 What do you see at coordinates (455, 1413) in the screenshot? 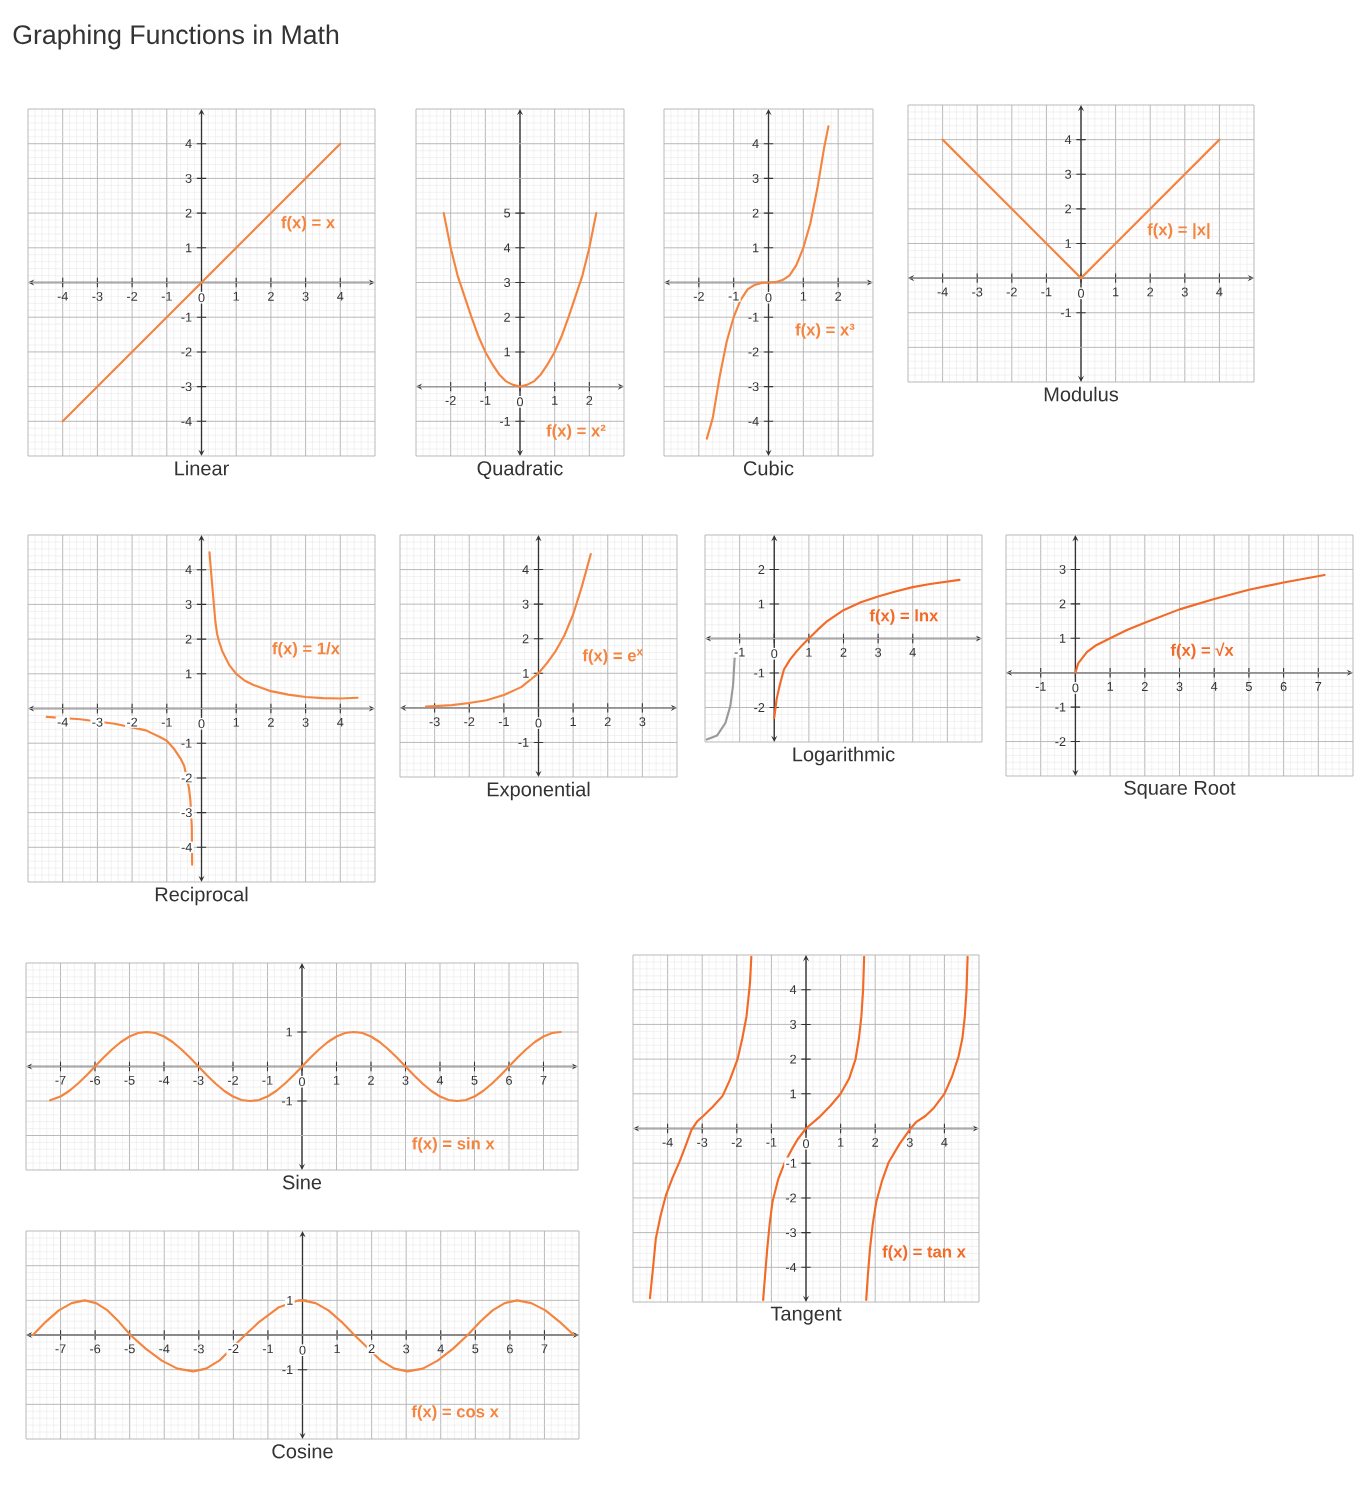
I see `annotation: f(x) = cos x` at bounding box center [455, 1413].